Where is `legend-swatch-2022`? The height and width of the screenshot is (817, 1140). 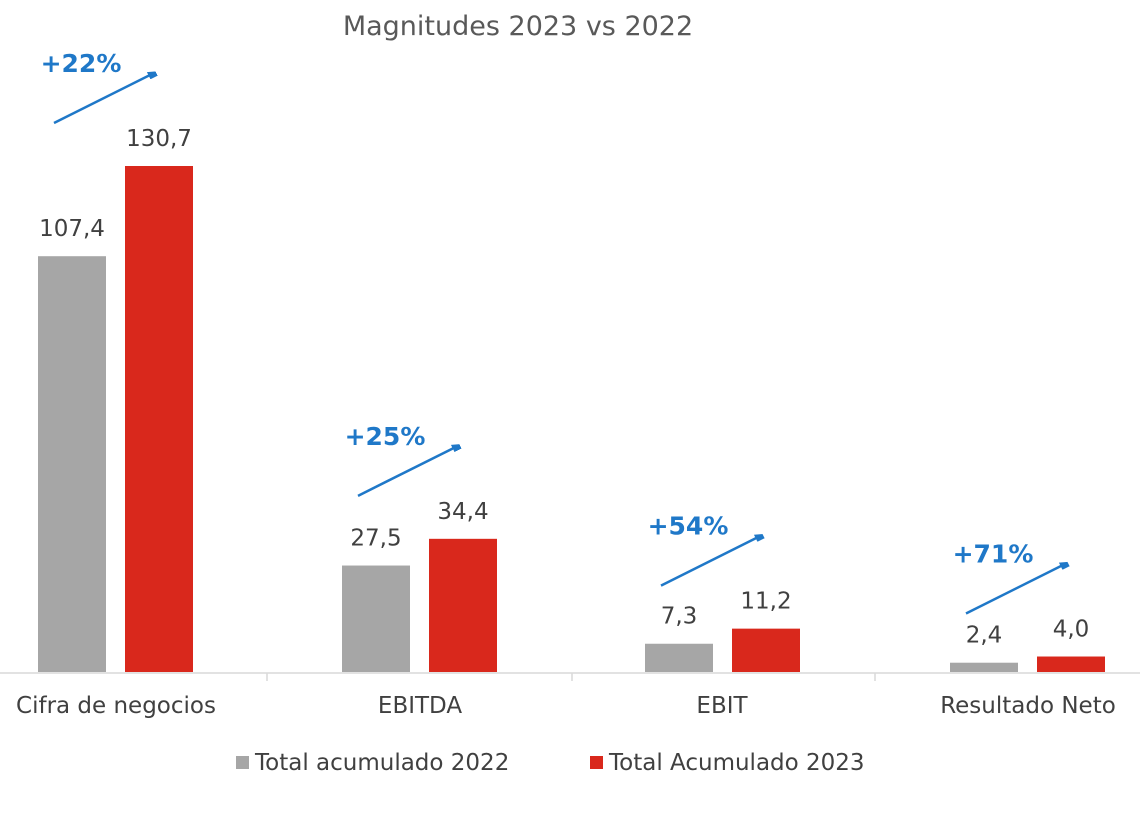 legend-swatch-2022 is located at coordinates (242, 762).